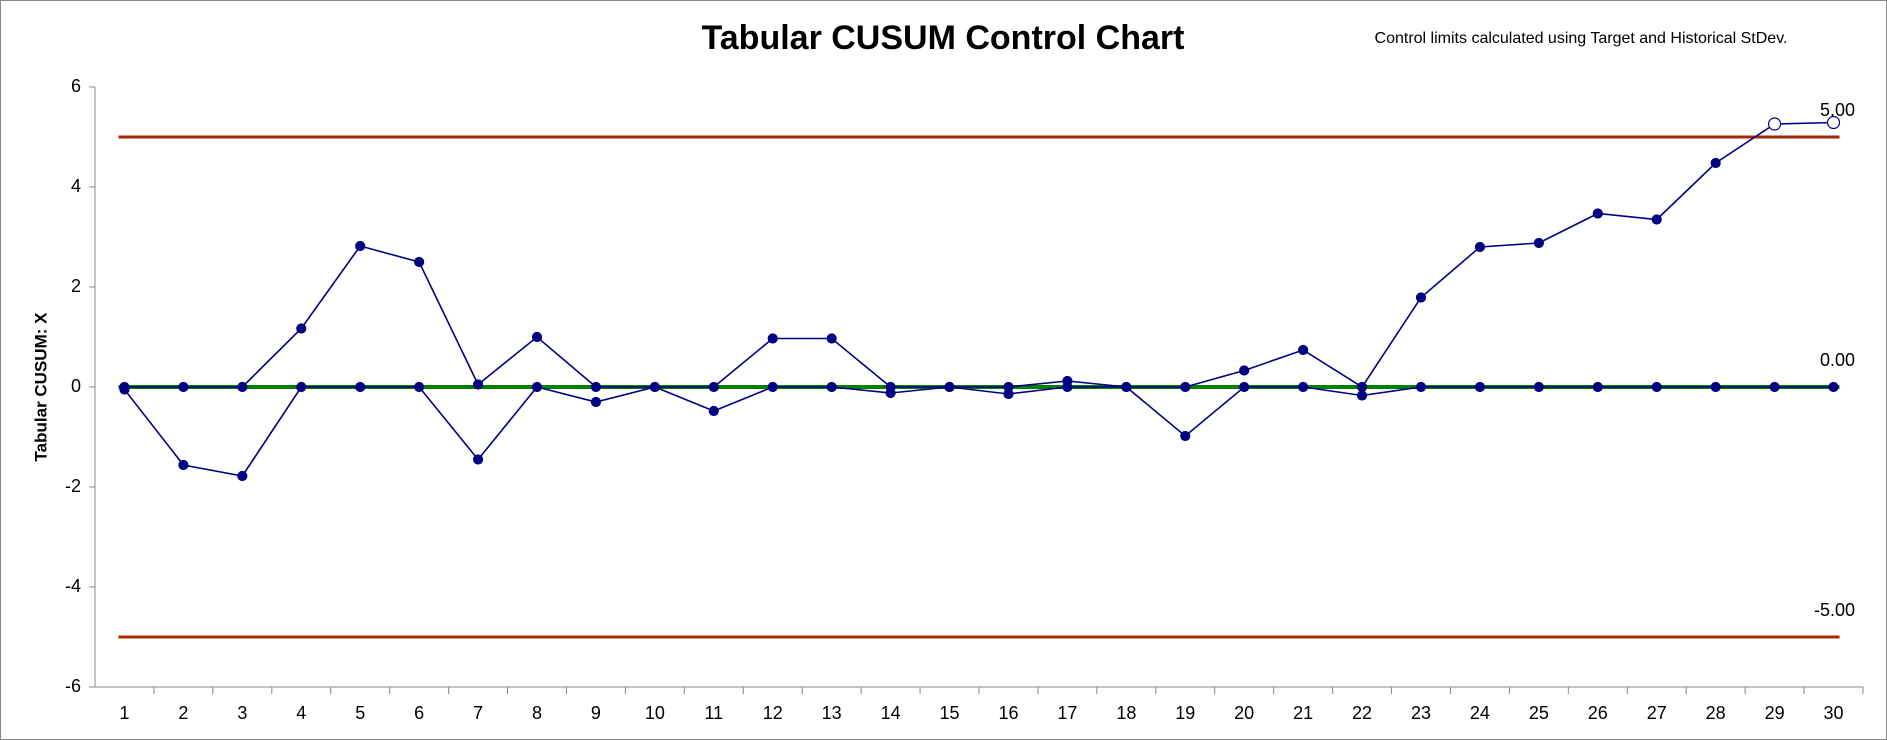 The width and height of the screenshot is (1887, 740). I want to click on x-tick-label: 5, so click(360, 713).